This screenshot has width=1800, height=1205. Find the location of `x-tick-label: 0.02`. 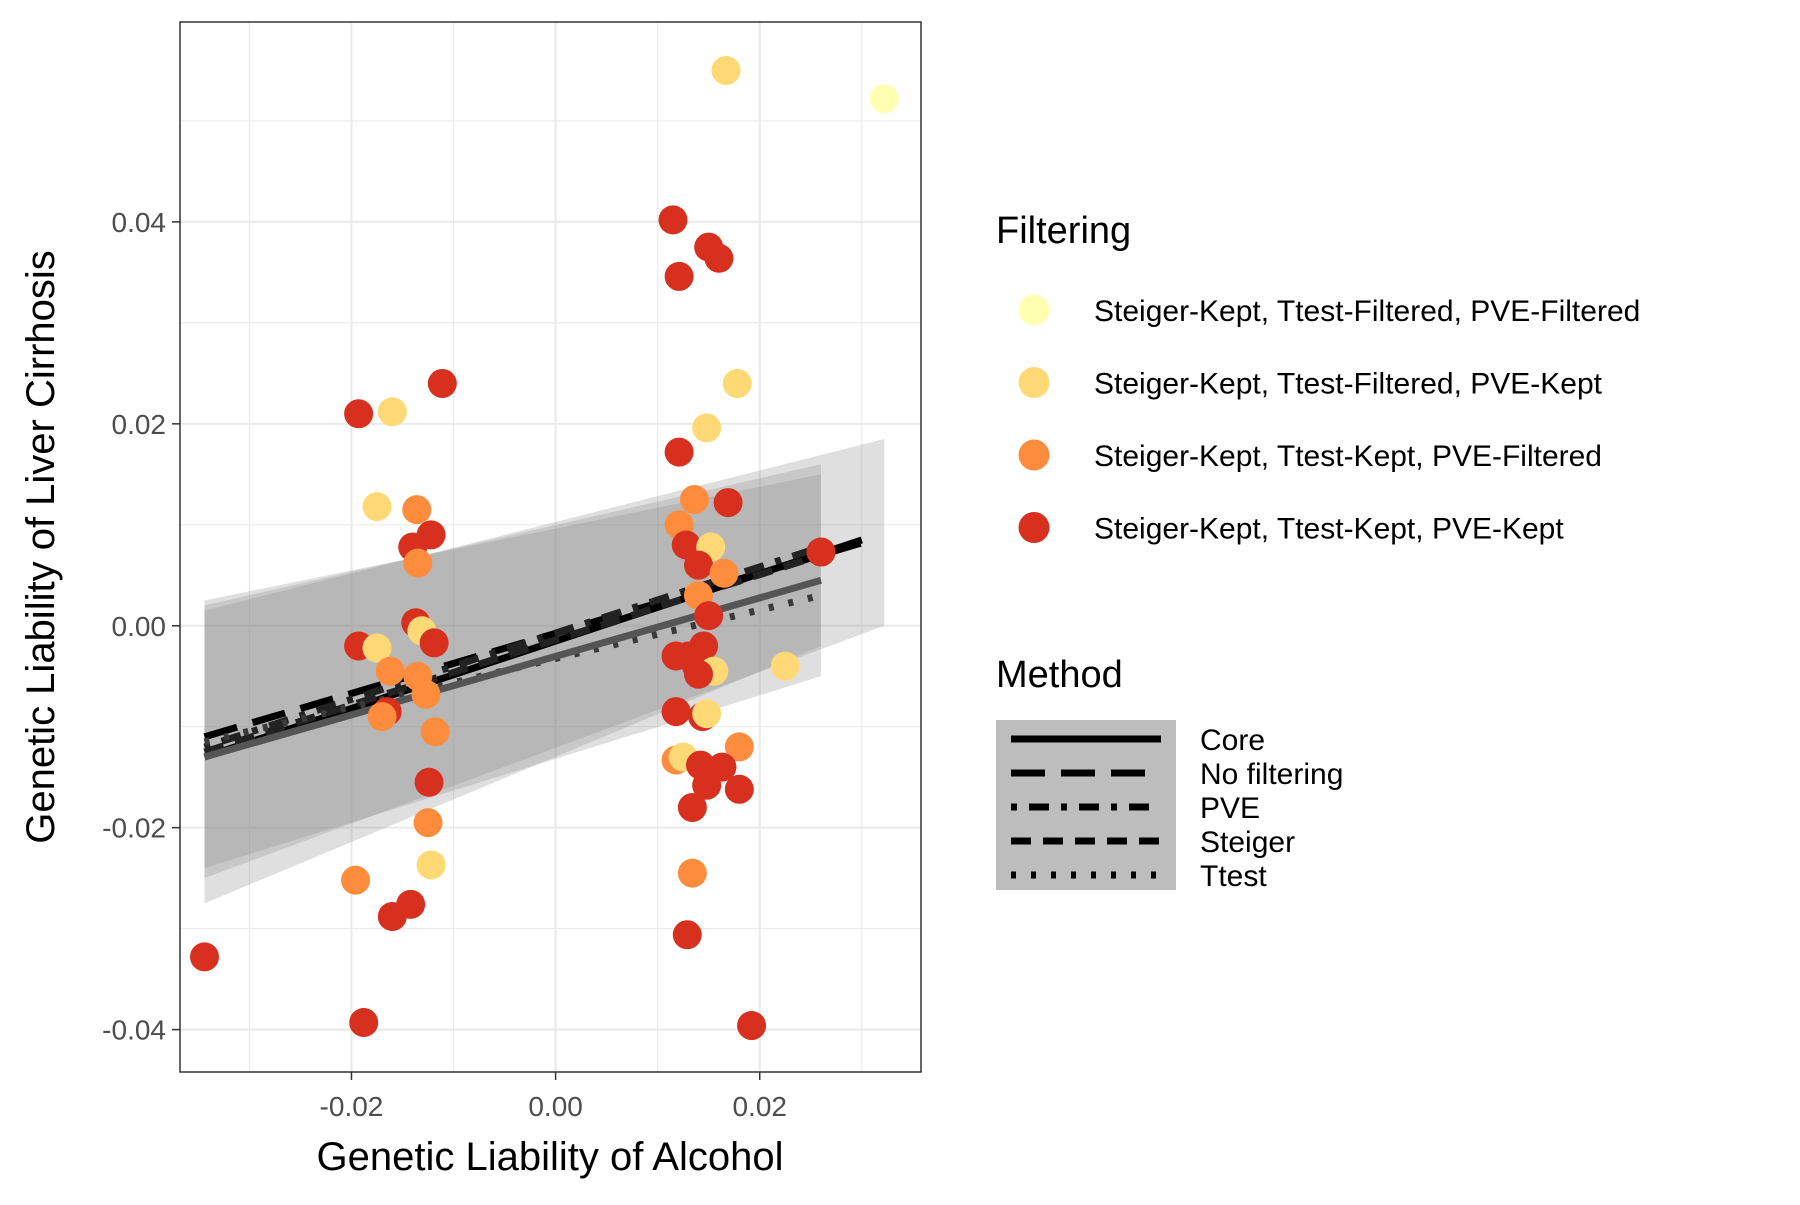

x-tick-label: 0.02 is located at coordinates (759, 1106).